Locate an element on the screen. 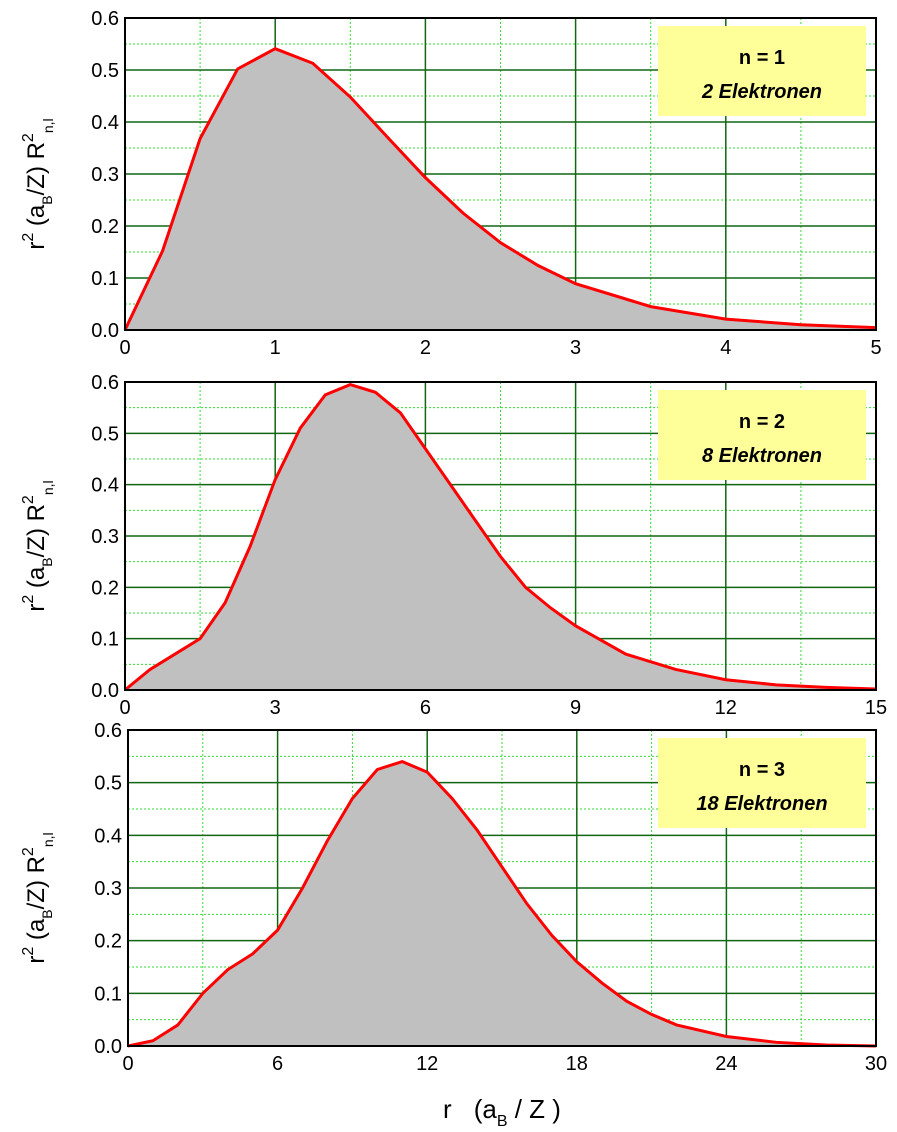 Image resolution: width=897 pixels, height=1132 pixels. annotation-text: 18 Elektronen is located at coordinates (761, 804).